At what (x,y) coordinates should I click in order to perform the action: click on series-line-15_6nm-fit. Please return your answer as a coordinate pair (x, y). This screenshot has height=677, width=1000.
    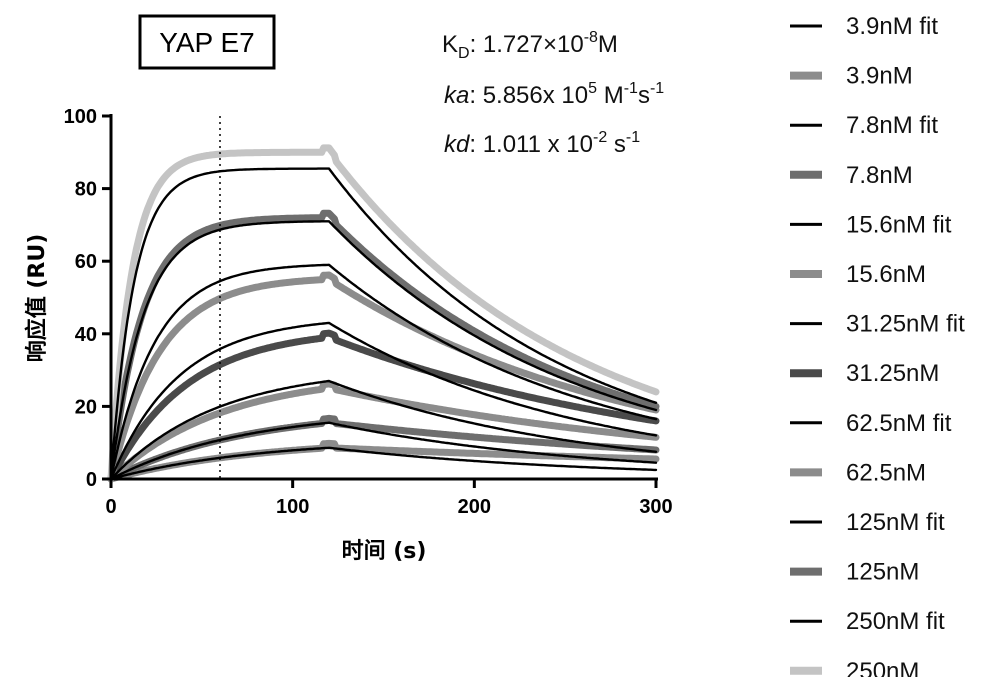
    Looking at the image, I should click on (383, 430).